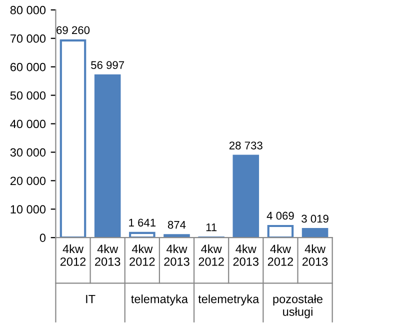 This screenshot has height=330, width=398. I want to click on y-tick-label: 0, so click(43, 238).